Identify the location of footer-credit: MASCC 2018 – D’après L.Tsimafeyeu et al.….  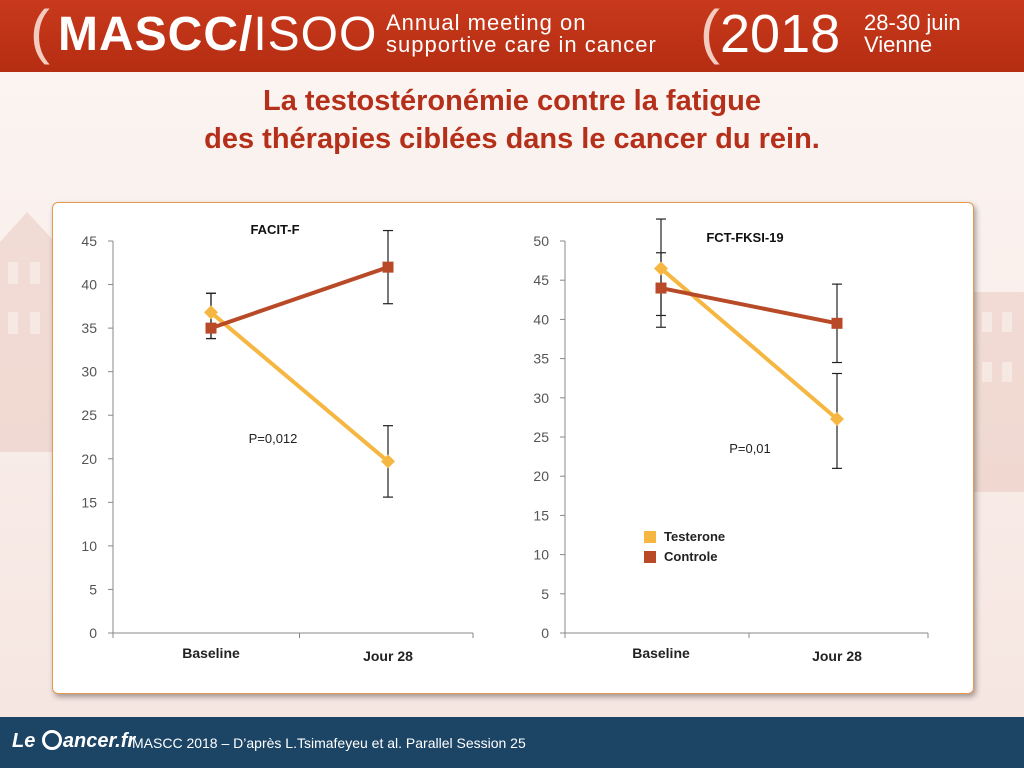
(329, 743).